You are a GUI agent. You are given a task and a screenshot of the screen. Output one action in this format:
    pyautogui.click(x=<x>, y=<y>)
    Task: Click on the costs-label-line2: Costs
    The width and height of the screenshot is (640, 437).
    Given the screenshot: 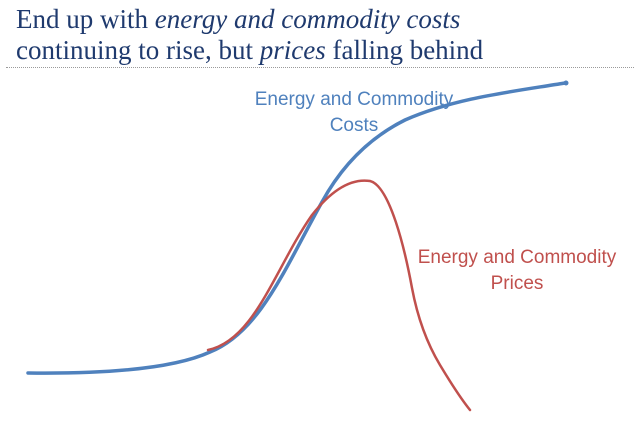 What is the action you would take?
    pyautogui.click(x=354, y=125)
    